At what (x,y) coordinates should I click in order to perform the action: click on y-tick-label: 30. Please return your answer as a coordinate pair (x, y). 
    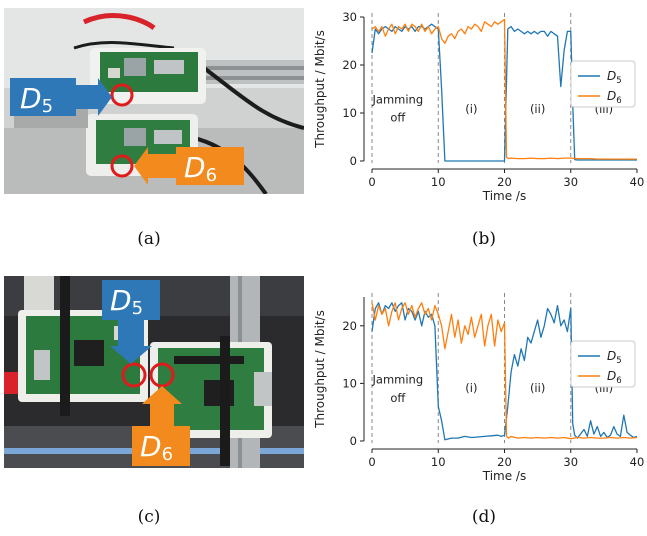
    Looking at the image, I should click on (349, 17).